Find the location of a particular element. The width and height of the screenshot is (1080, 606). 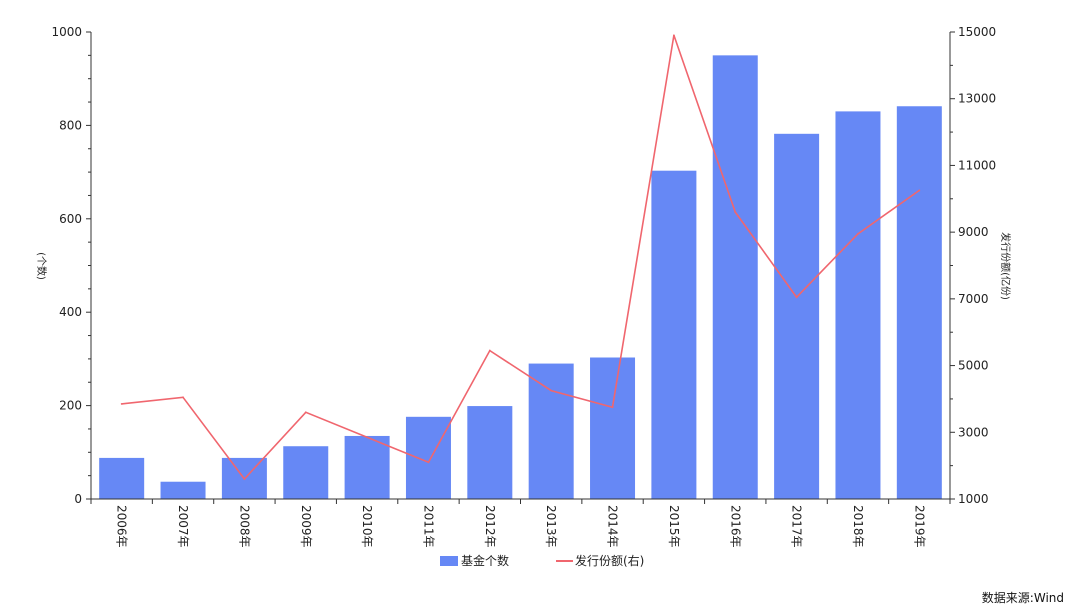

x-tick-label: 2012年 is located at coordinates (490, 526).